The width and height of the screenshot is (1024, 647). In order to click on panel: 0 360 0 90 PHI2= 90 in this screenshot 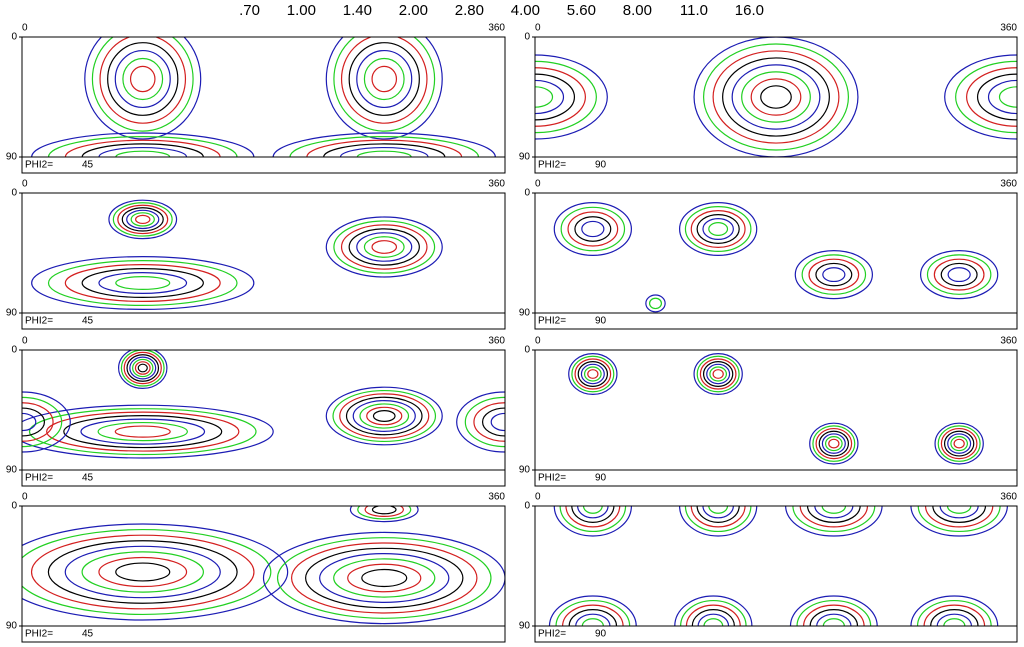, I will do `click(768, 98)`.